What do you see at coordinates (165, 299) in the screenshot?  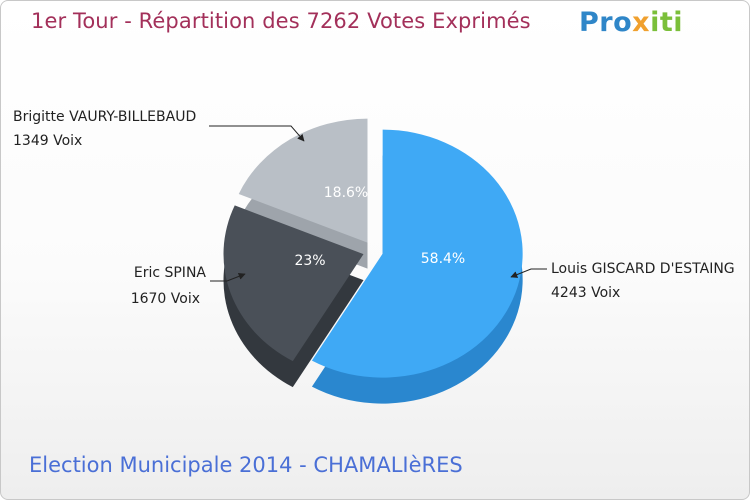 I see `slice-label-spina-votes: 1670 Voix` at bounding box center [165, 299].